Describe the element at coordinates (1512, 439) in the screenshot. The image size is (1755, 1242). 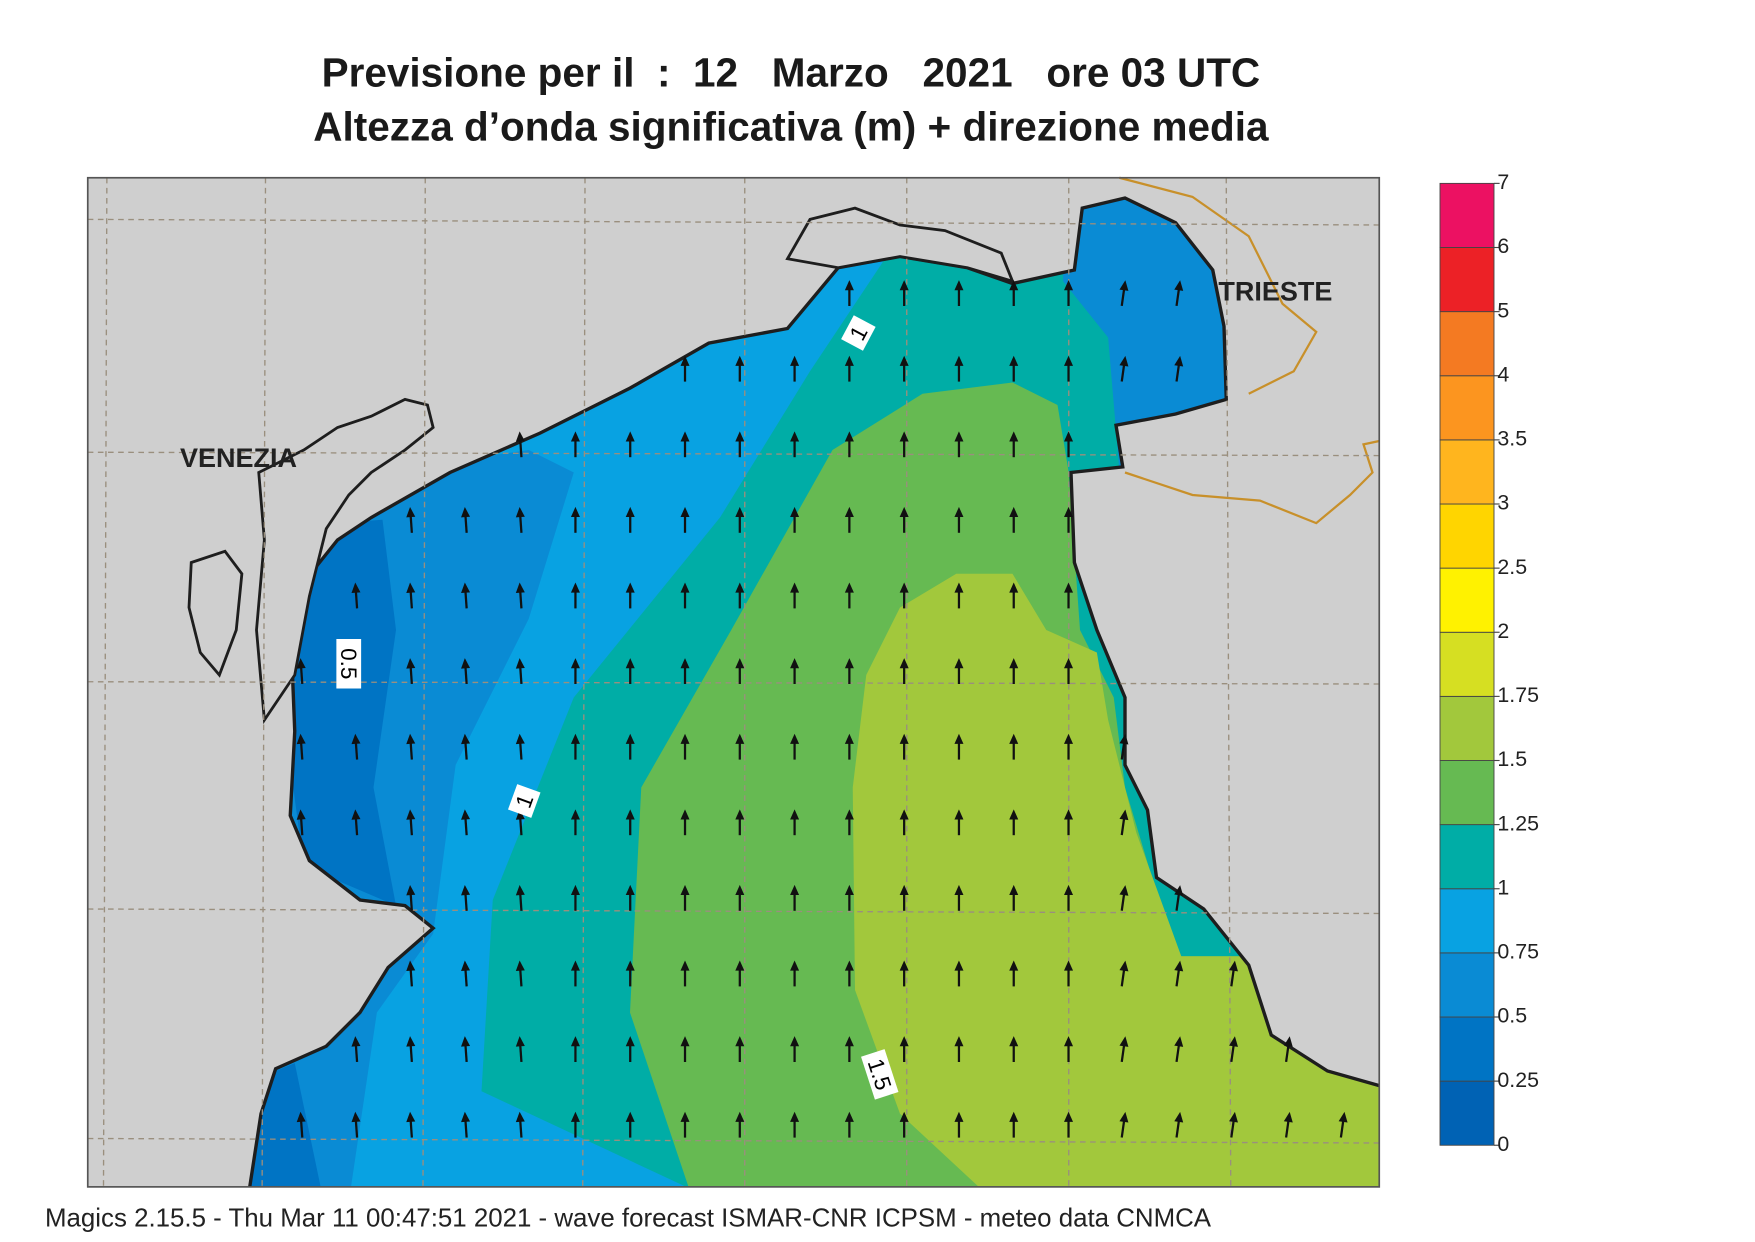
I see `colorbar-tick-label: 3.5` at that location.